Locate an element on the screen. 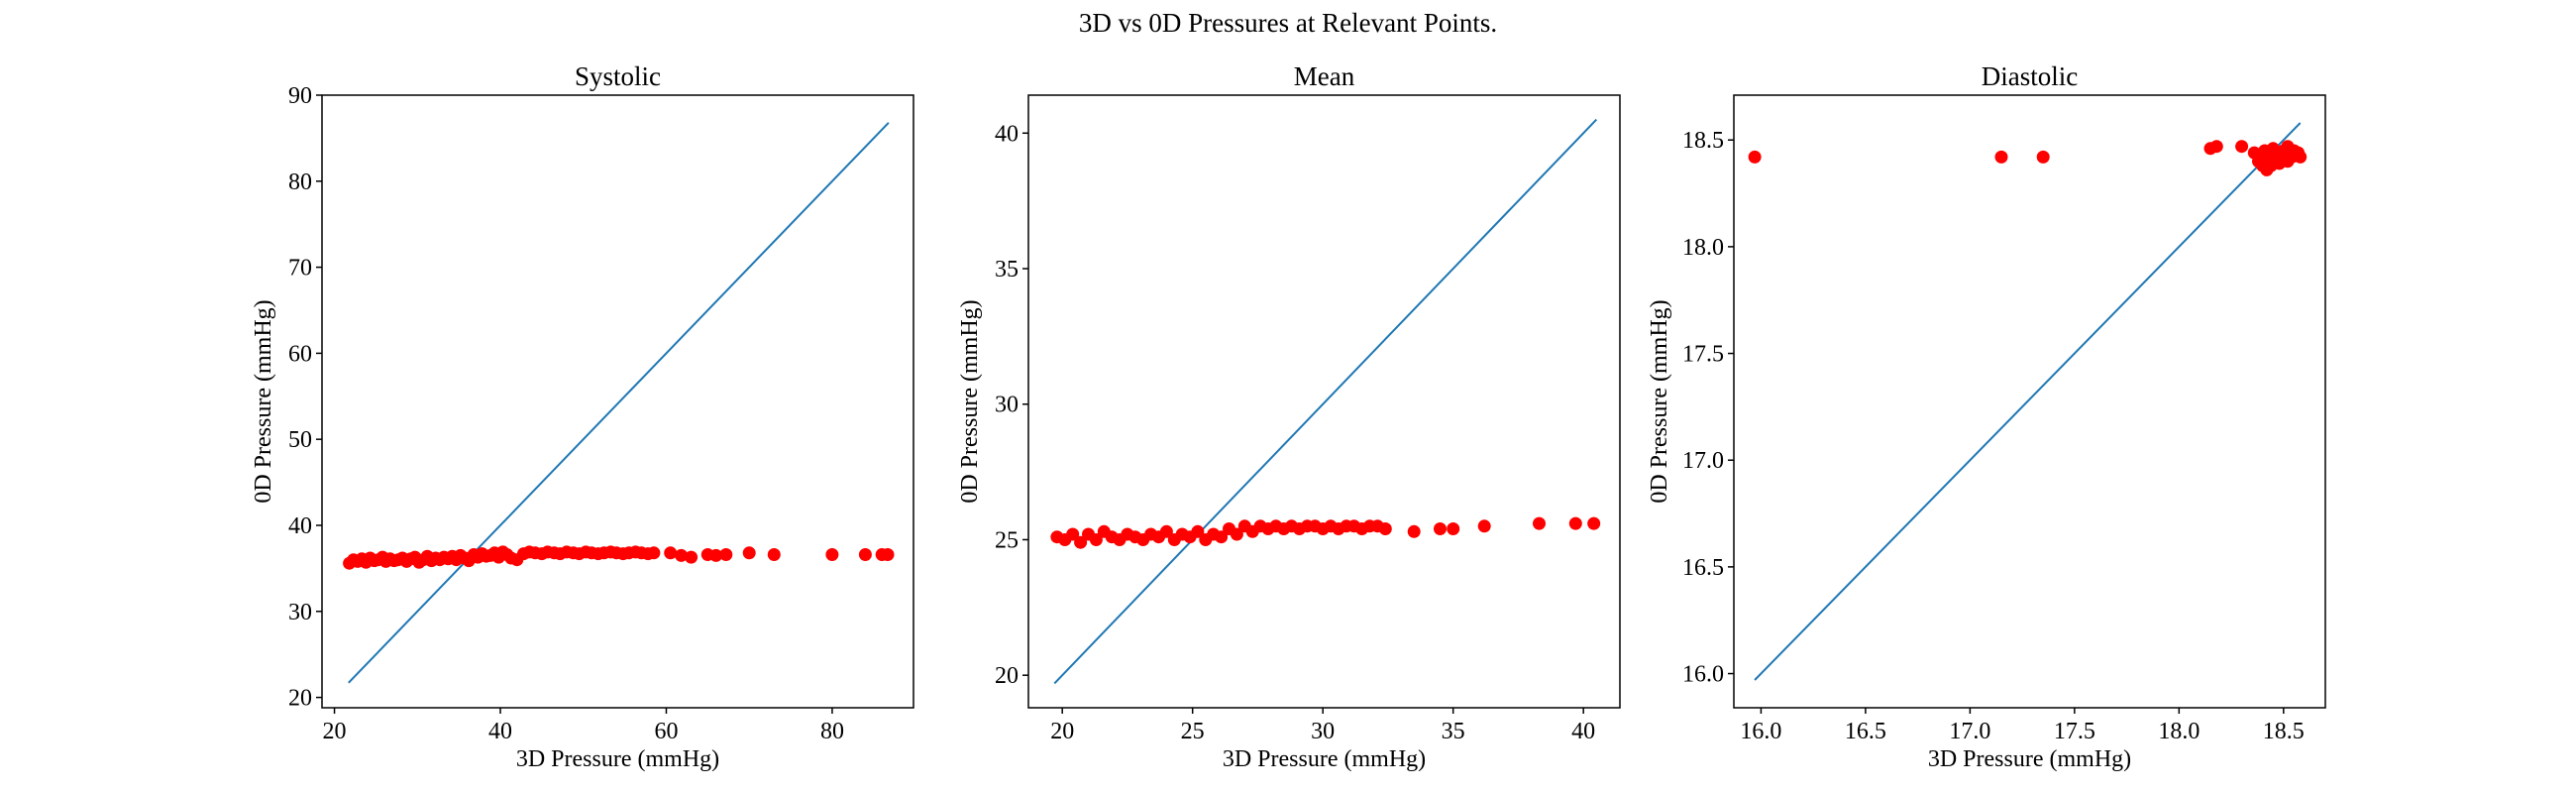 The image size is (2576, 793). systolic-x-tick-label: 80 is located at coordinates (832, 731).